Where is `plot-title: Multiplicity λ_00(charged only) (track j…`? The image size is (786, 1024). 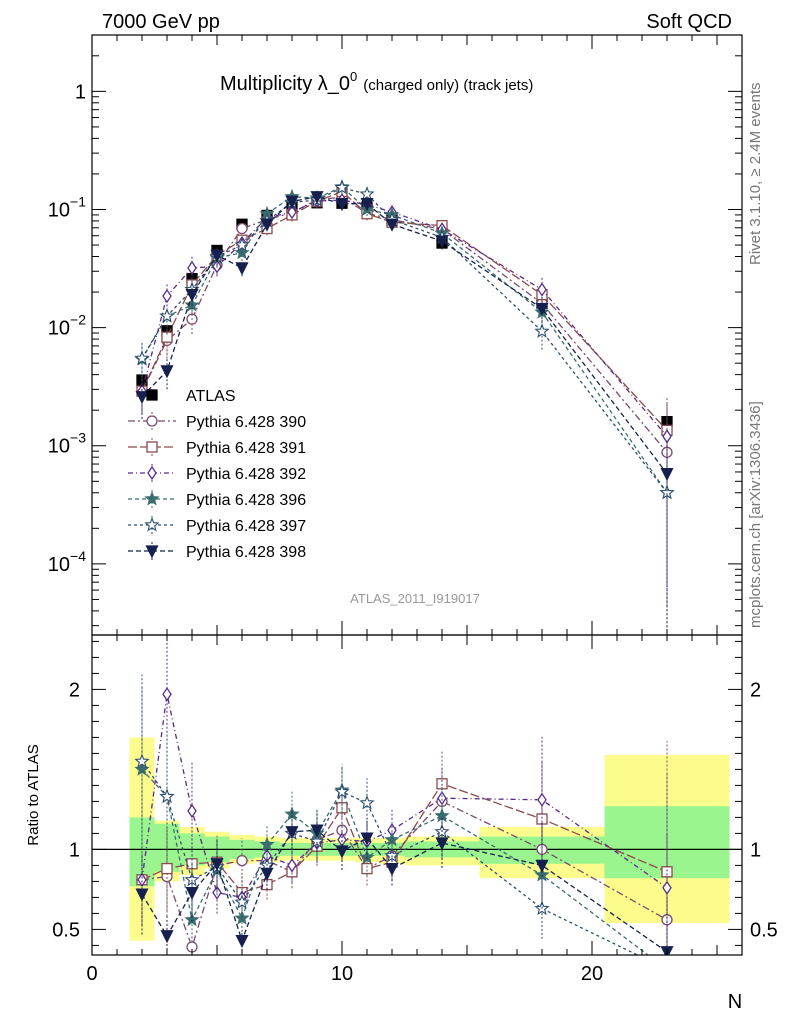
plot-title: Multiplicity λ_00(charged only) (track j… is located at coordinates (376, 82).